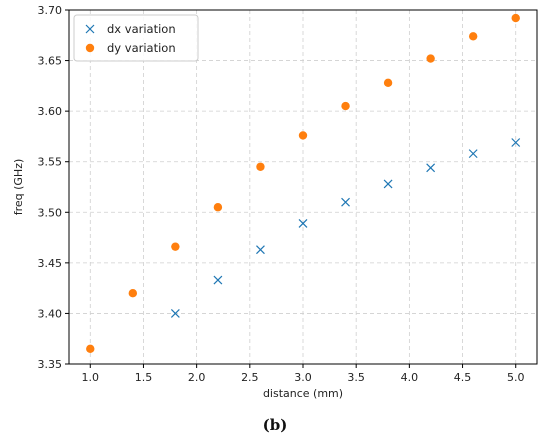 This screenshot has height=446, width=550. What do you see at coordinates (50, 61) in the screenshot?
I see `y-tick-label: 3.65` at bounding box center [50, 61].